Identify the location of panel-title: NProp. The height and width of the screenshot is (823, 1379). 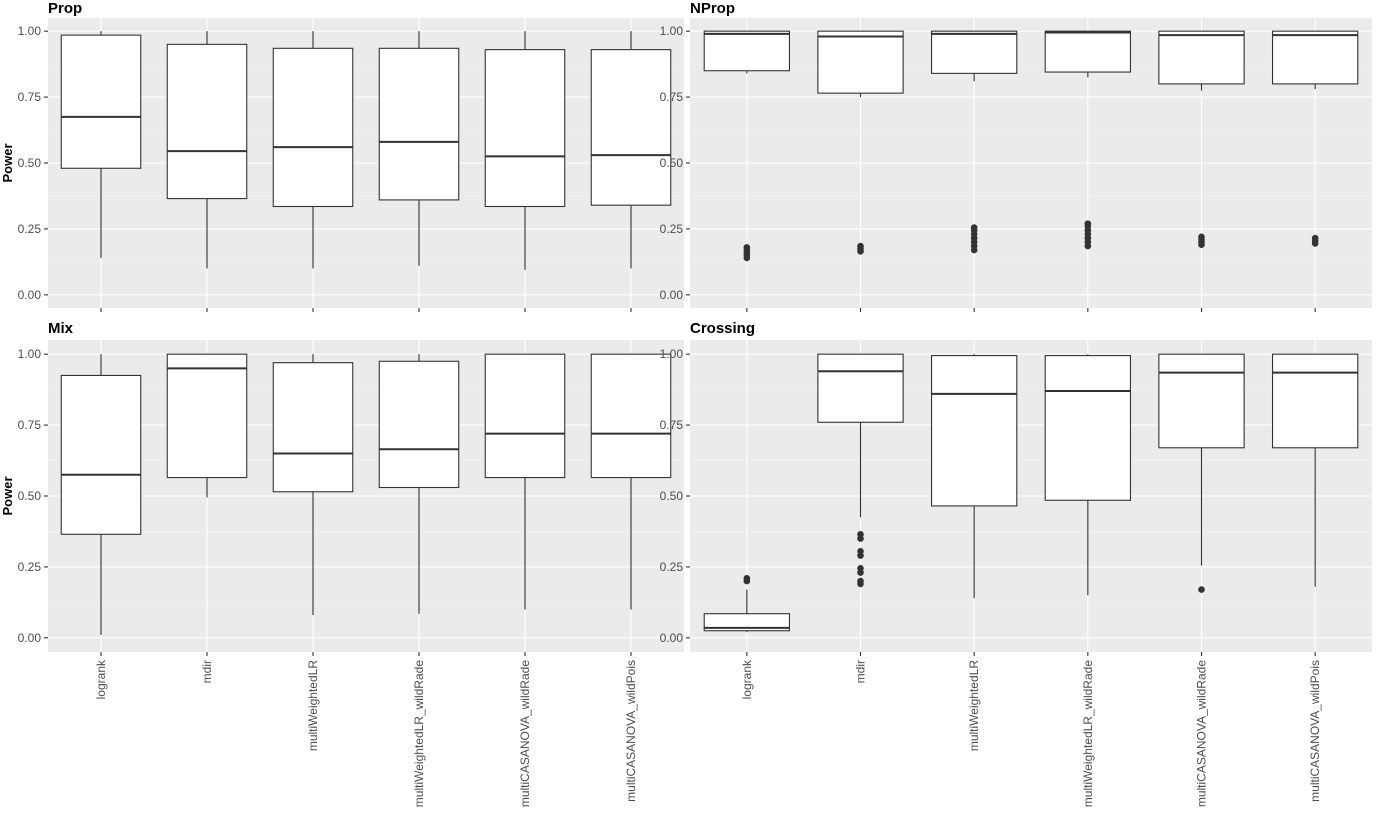
(712, 8).